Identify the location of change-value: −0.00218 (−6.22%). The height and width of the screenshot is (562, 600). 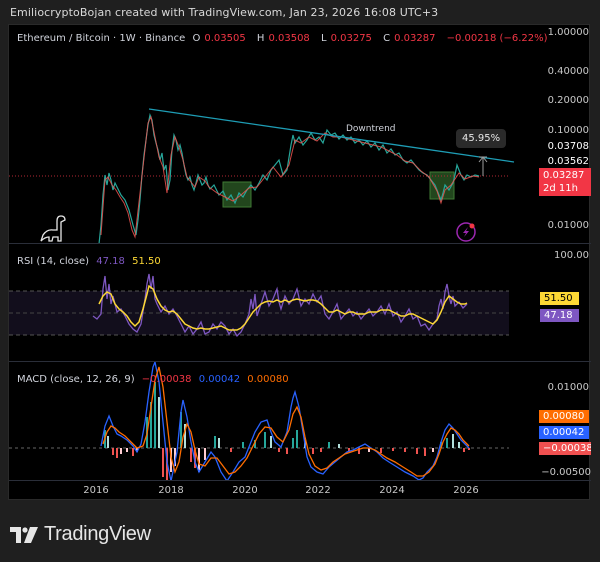
(497, 38).